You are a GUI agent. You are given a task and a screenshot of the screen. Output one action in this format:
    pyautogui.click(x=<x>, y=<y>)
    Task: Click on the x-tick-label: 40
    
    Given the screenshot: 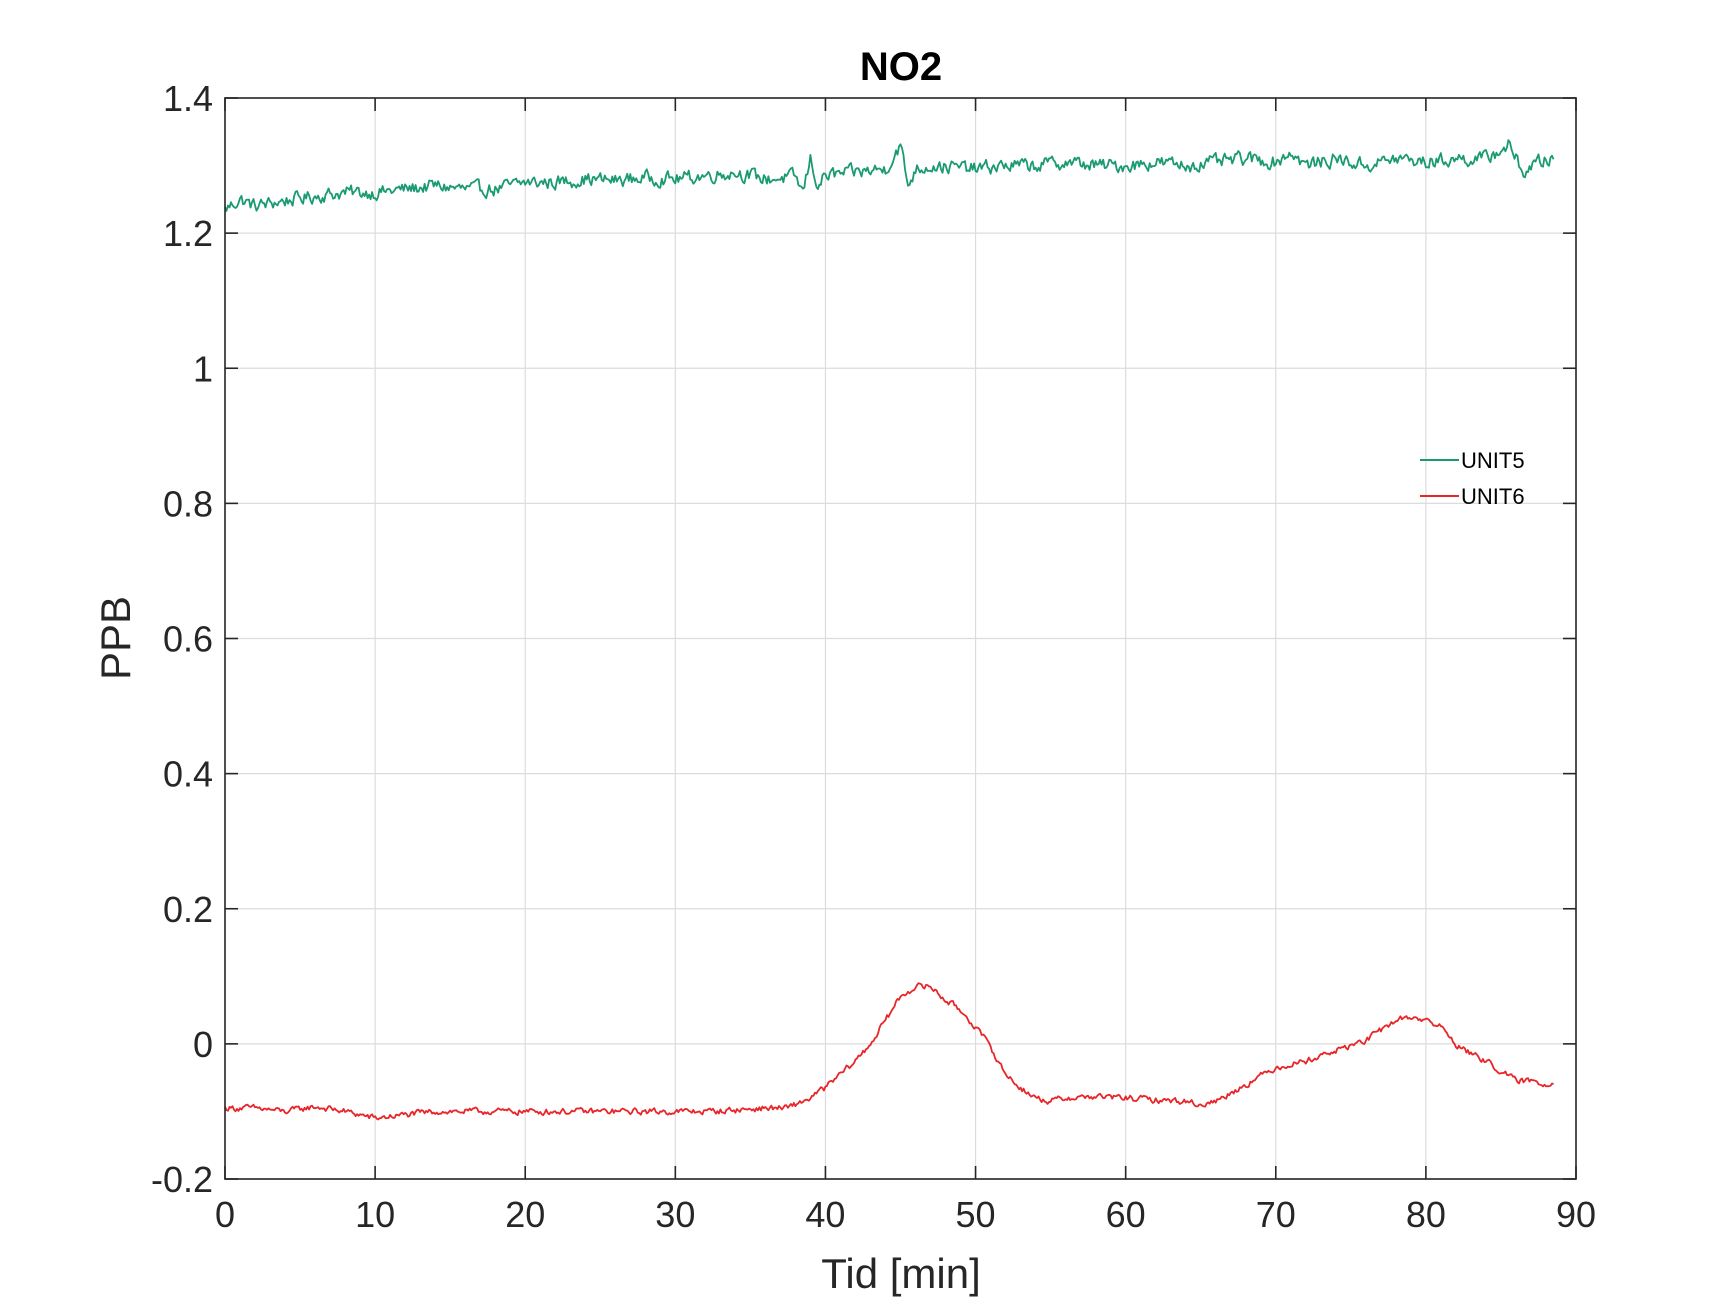 What is the action you would take?
    pyautogui.click(x=825, y=1214)
    